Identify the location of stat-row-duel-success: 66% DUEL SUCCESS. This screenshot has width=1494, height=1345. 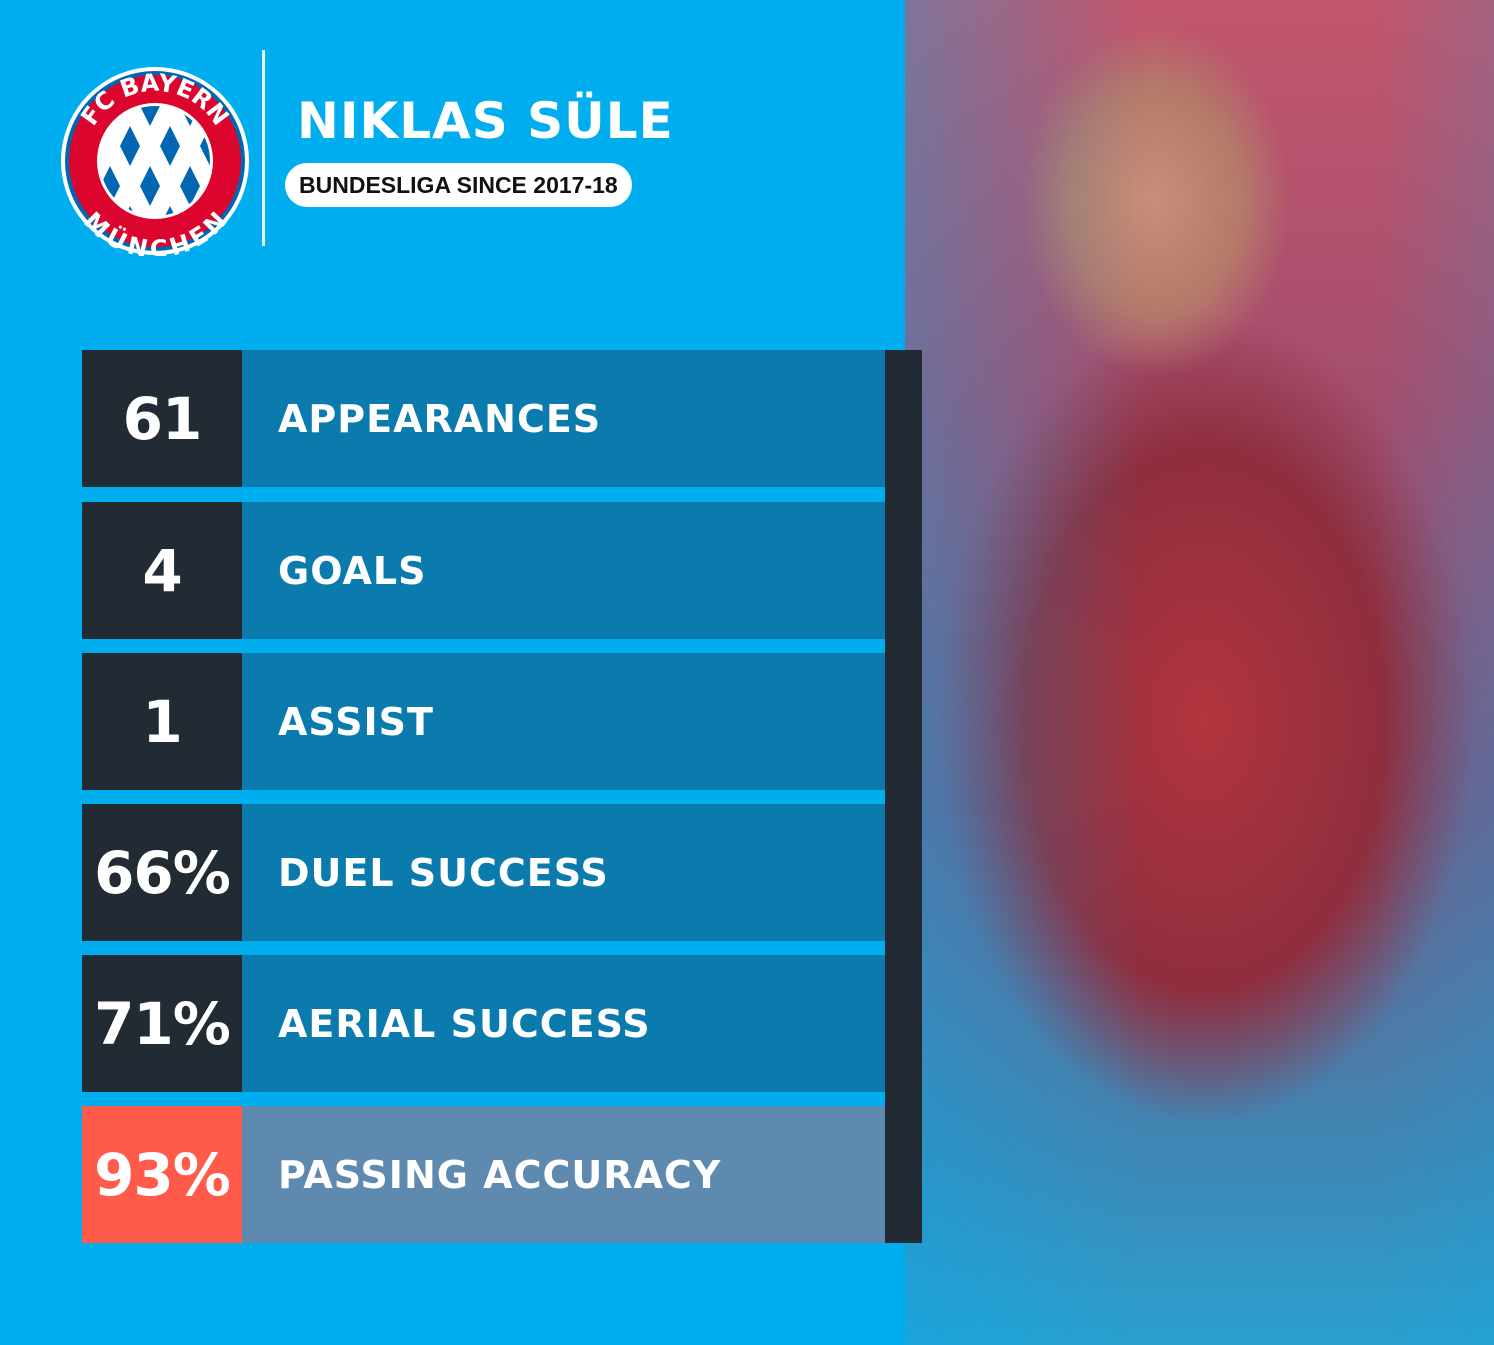
(483, 872).